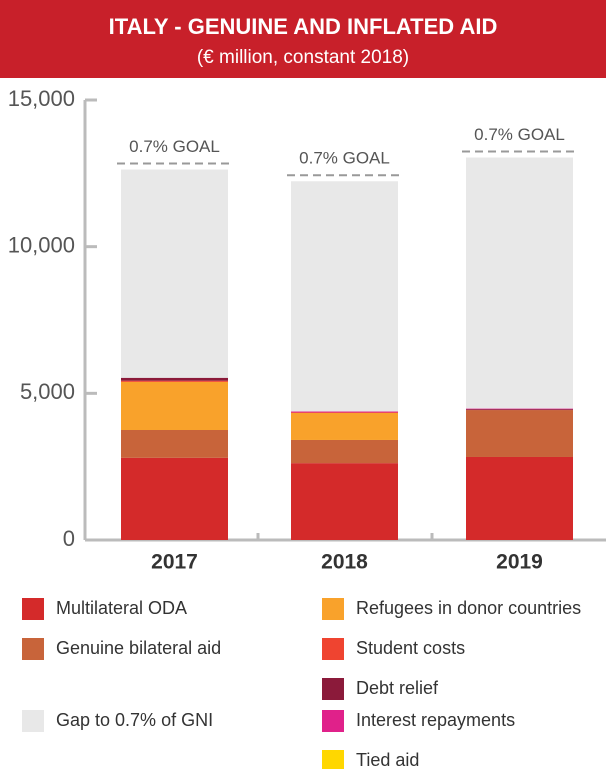  I want to click on title-banner, so click(303, 39).